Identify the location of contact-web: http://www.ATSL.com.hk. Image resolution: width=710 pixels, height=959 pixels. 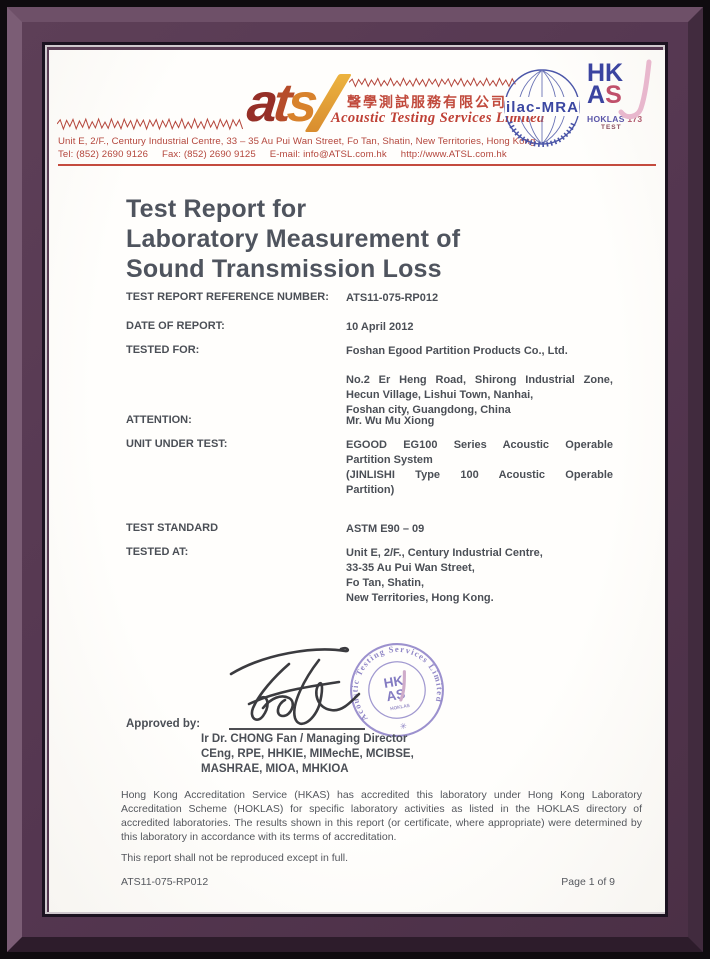
(453, 154).